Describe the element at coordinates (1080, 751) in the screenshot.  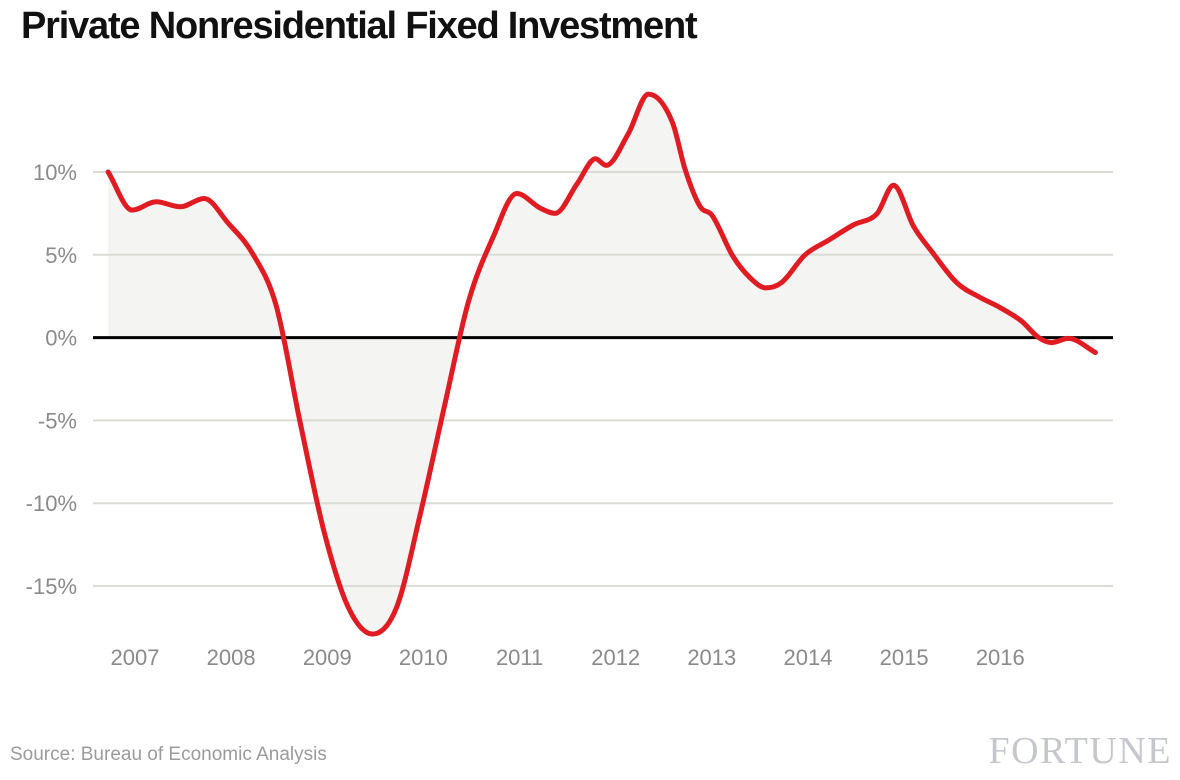
I see `fortune-logo: FORTUNE` at that location.